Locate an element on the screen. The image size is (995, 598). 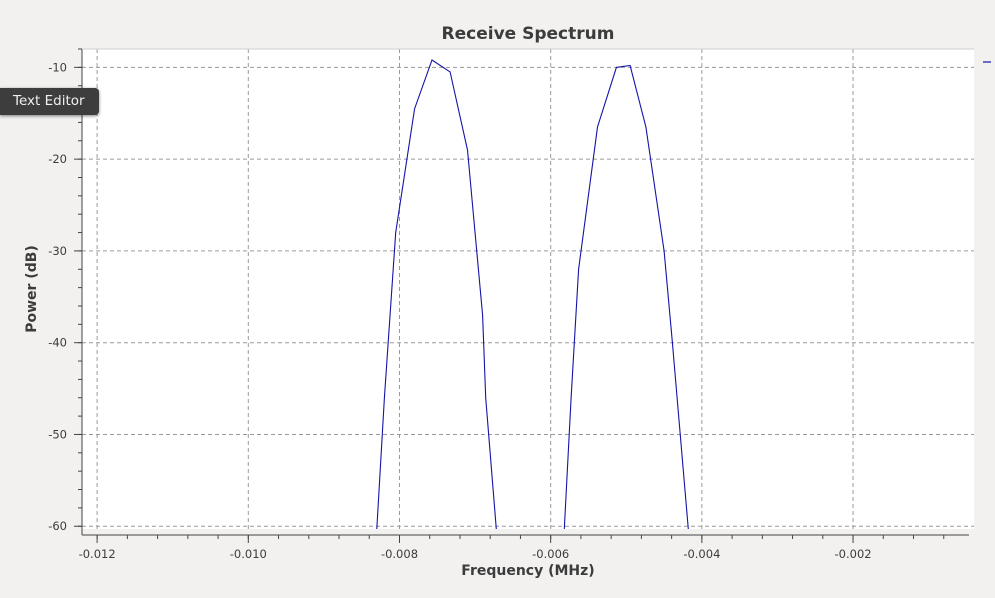
y-axis-label: Power (dB) is located at coordinates (32, 289).